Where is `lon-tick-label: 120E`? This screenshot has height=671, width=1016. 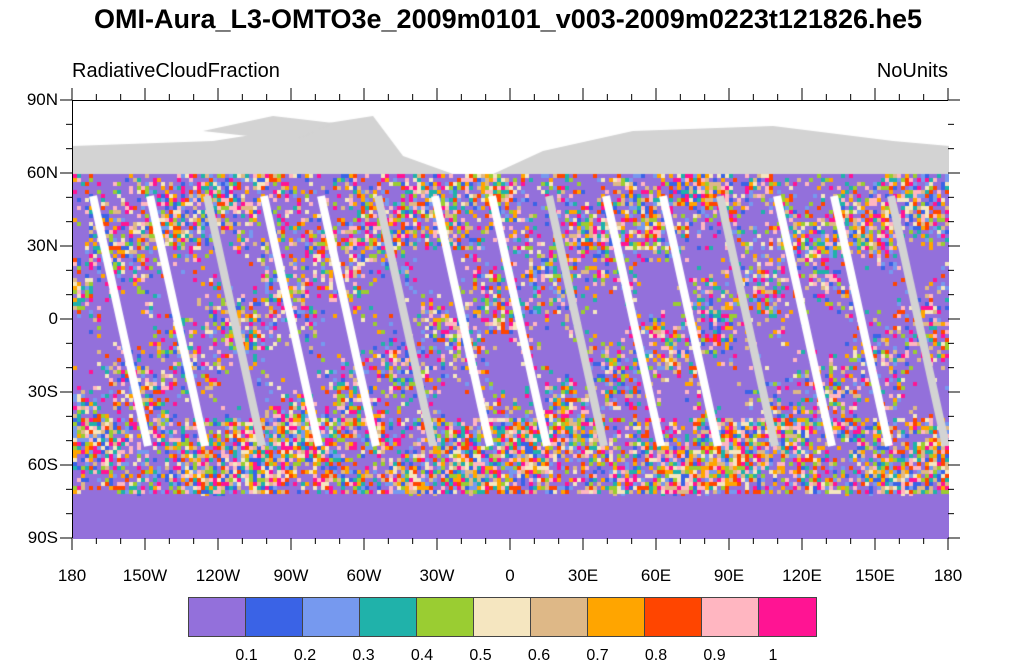 lon-tick-label: 120E is located at coordinates (802, 575).